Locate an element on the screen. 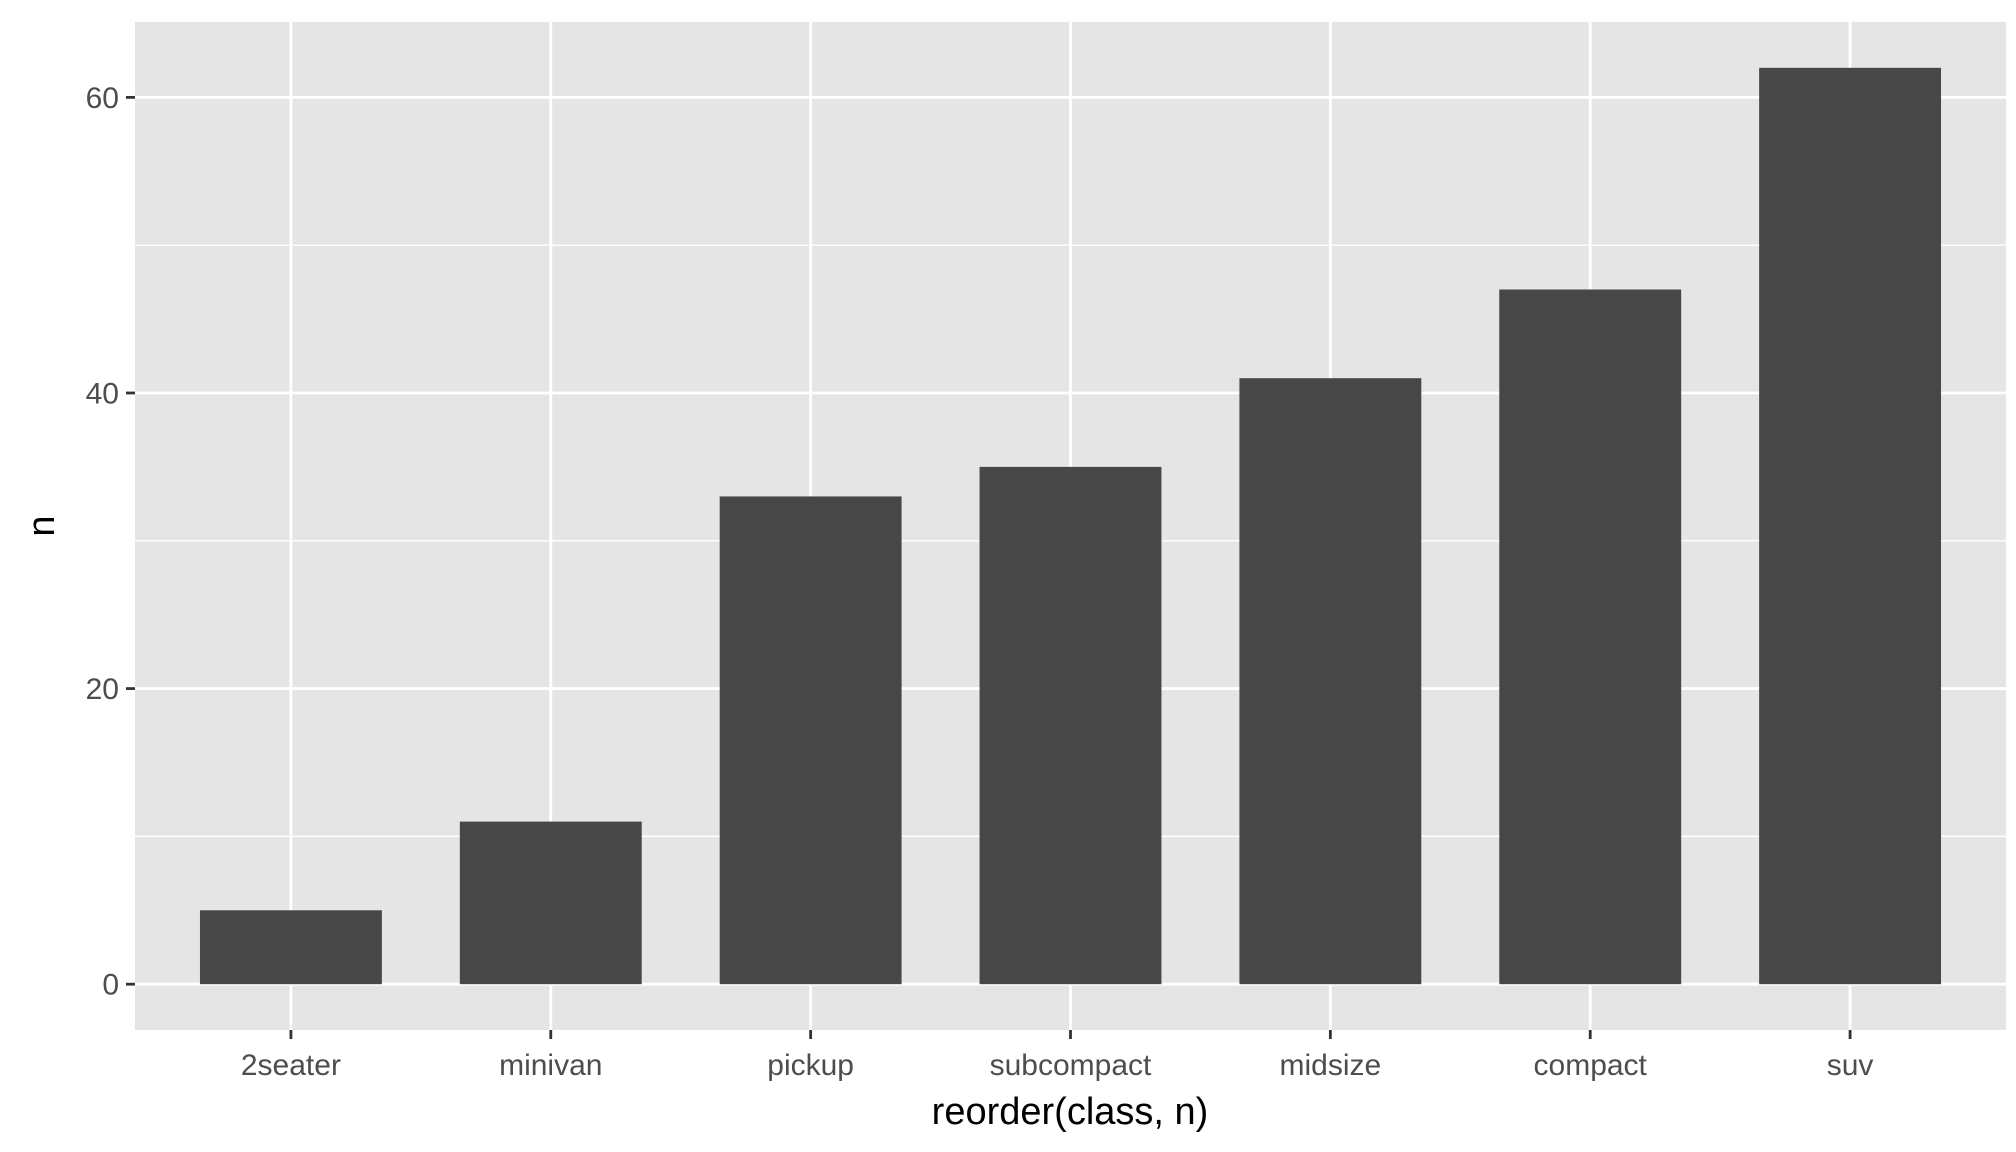  y-tick-label: 20 is located at coordinates (102, 689).